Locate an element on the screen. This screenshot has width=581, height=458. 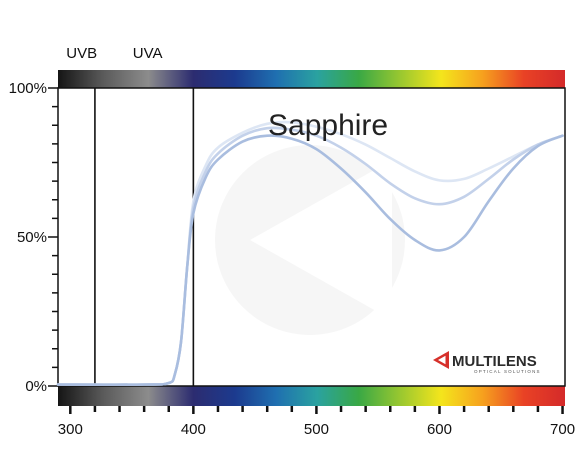
spectrum-bar-top is located at coordinates (311, 79).